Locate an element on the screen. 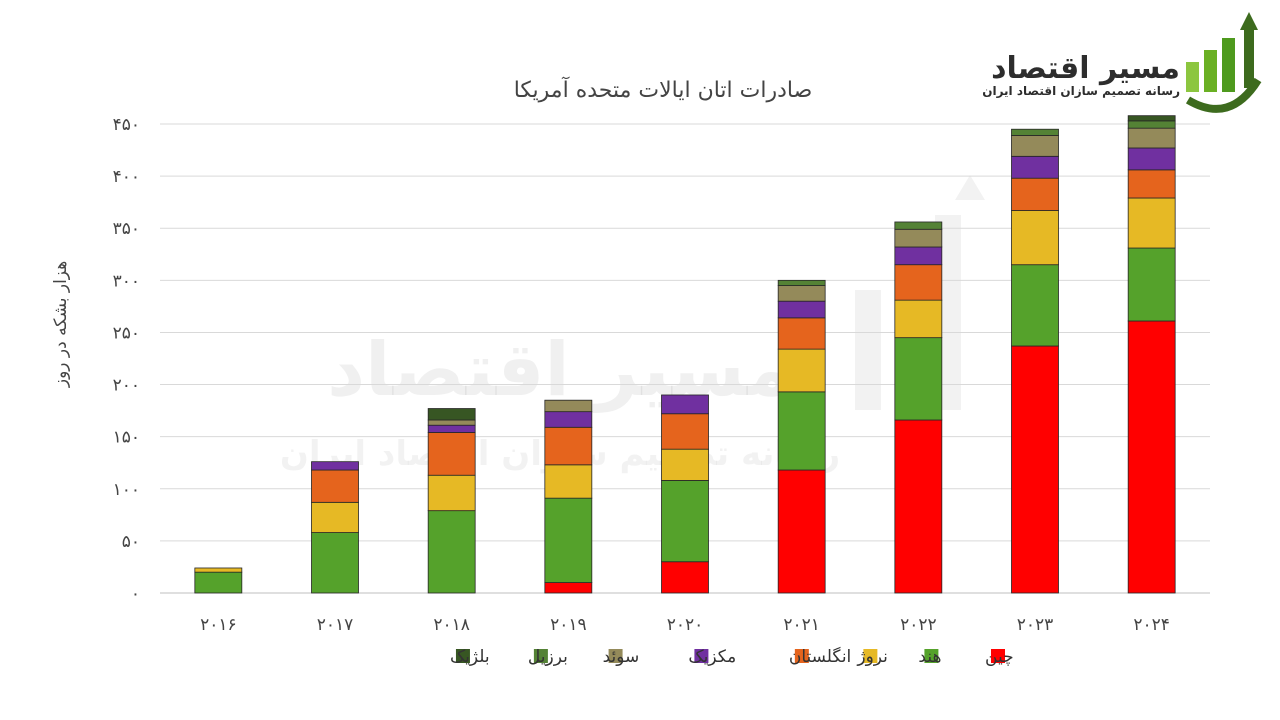 The width and height of the screenshot is (1280, 720). x-tick-label: ۲۰۲۳ is located at coordinates (1035, 625).